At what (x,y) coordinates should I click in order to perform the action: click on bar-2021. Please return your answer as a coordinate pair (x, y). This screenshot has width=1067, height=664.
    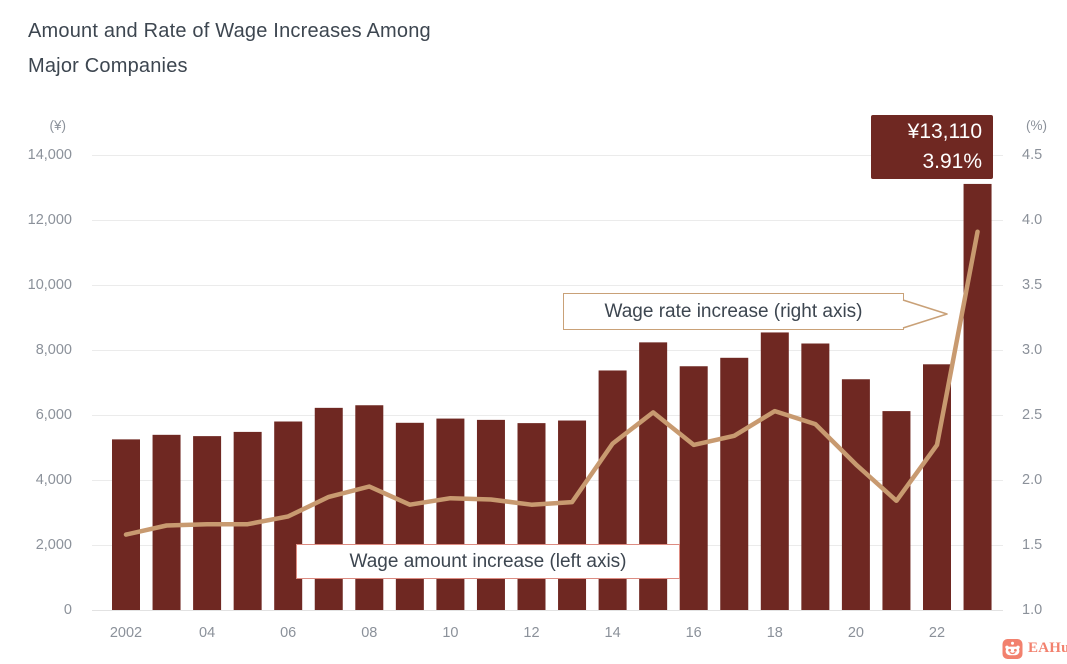
    Looking at the image, I should click on (896, 510).